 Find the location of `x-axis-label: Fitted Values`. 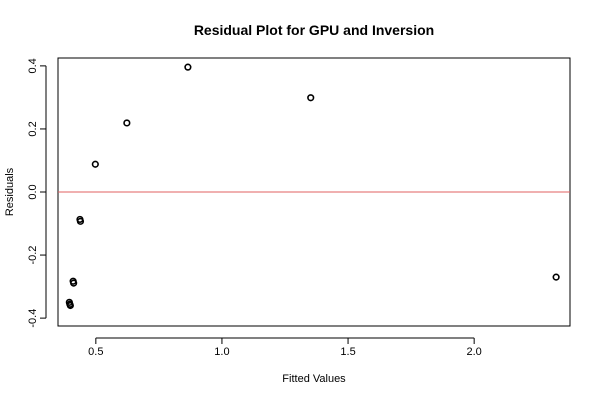

x-axis-label: Fitted Values is located at coordinates (314, 379).